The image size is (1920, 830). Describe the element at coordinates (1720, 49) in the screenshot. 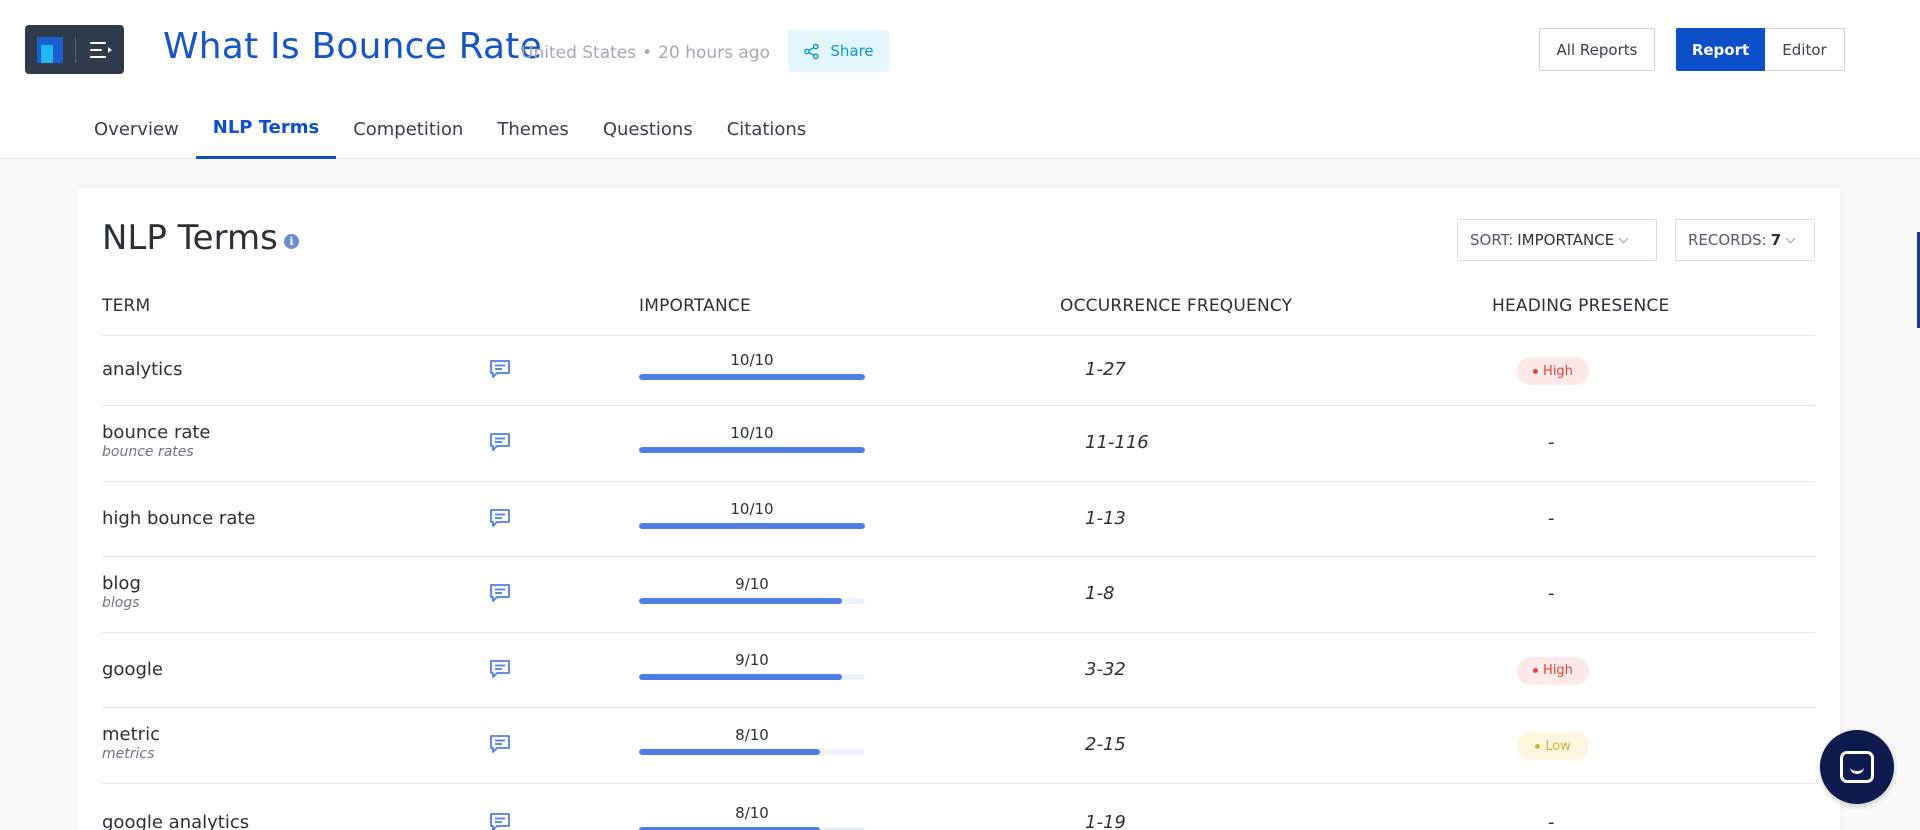

I see `report-view-button: Report` at that location.